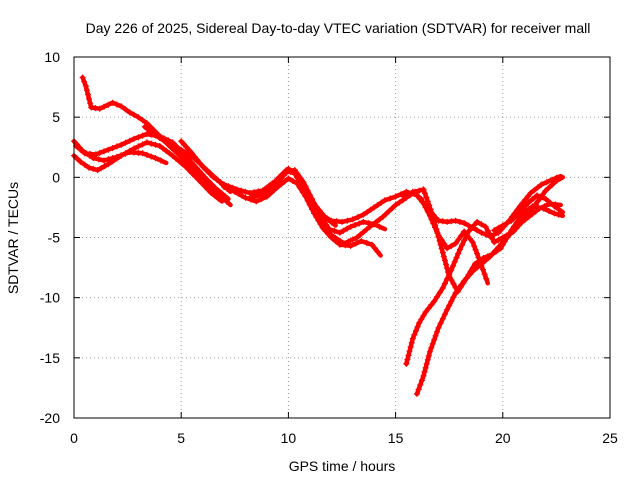 This screenshot has width=640, height=480. Describe the element at coordinates (503, 438) in the screenshot. I see `x-tick-label: 20` at that location.